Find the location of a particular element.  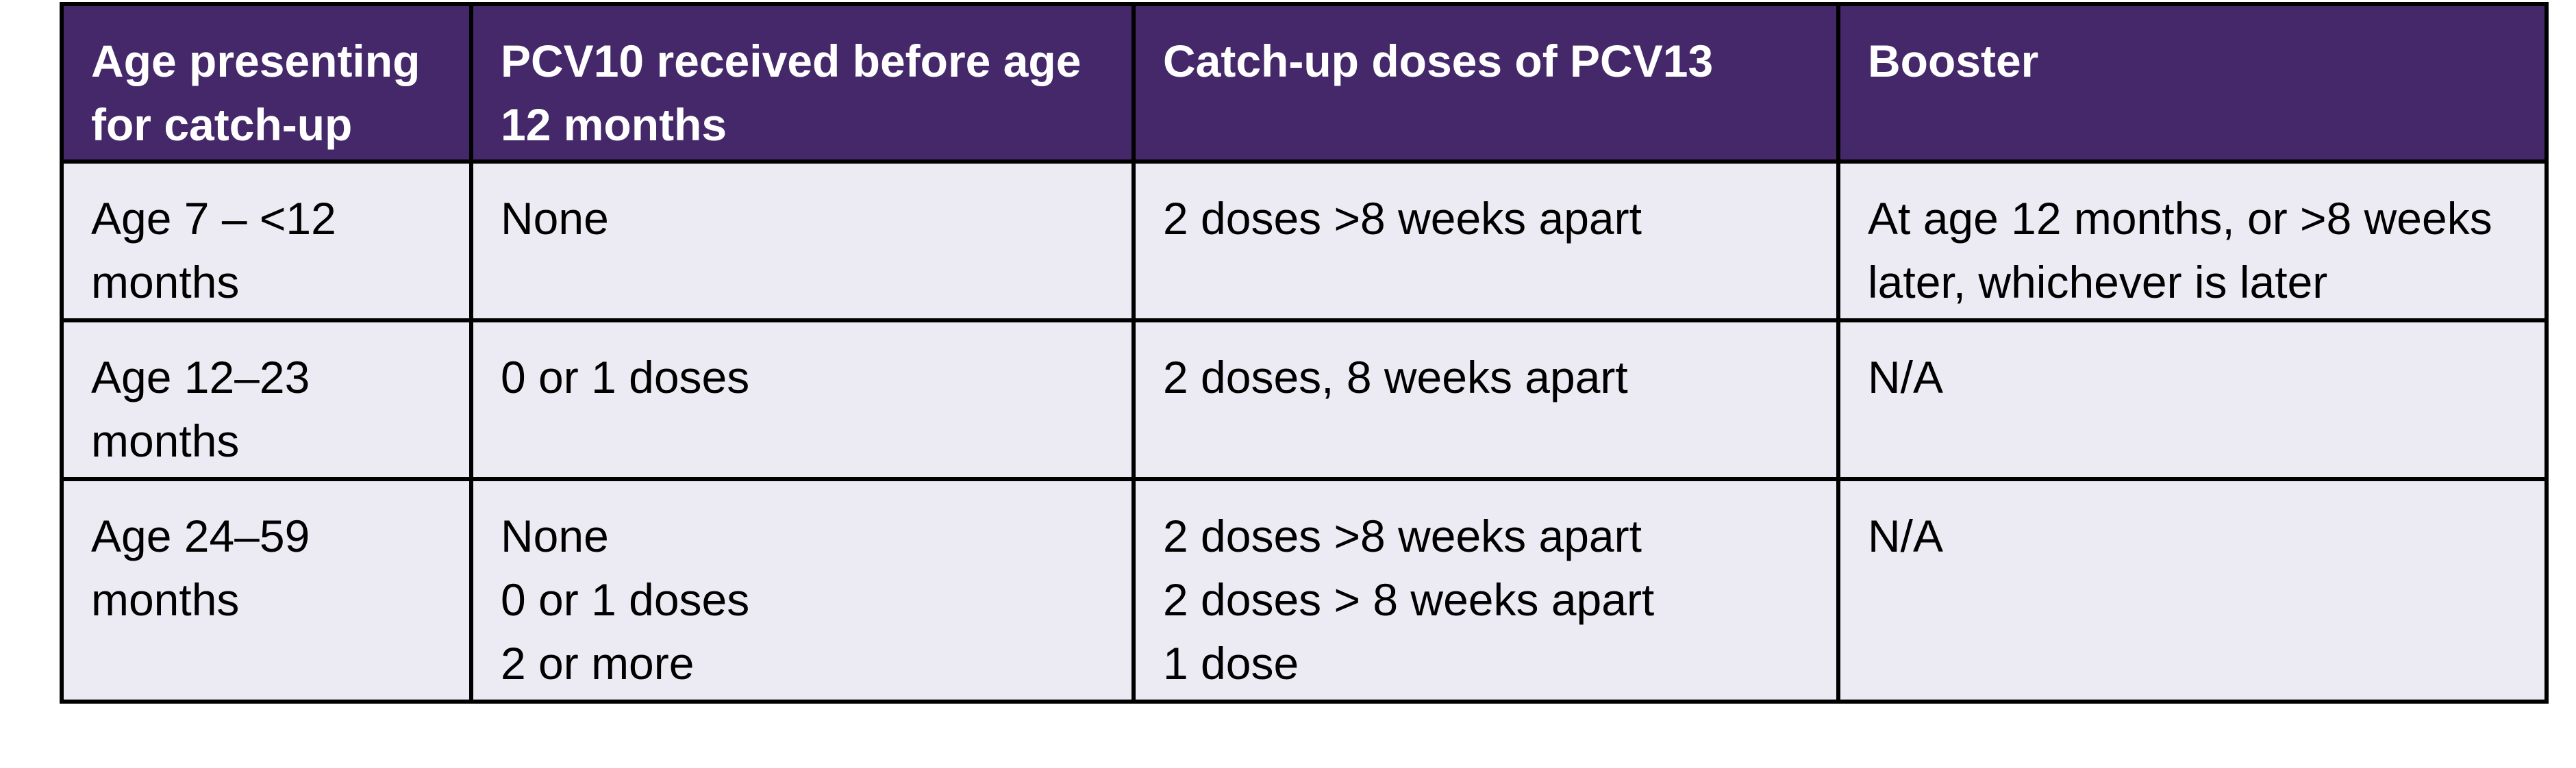

pcv10-line: 2 or more is located at coordinates (598, 663).